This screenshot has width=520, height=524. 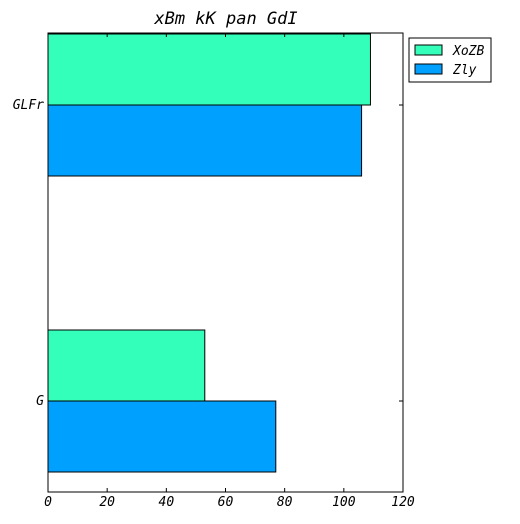 What do you see at coordinates (285, 502) in the screenshot?
I see `x-tick-label: 80` at bounding box center [285, 502].